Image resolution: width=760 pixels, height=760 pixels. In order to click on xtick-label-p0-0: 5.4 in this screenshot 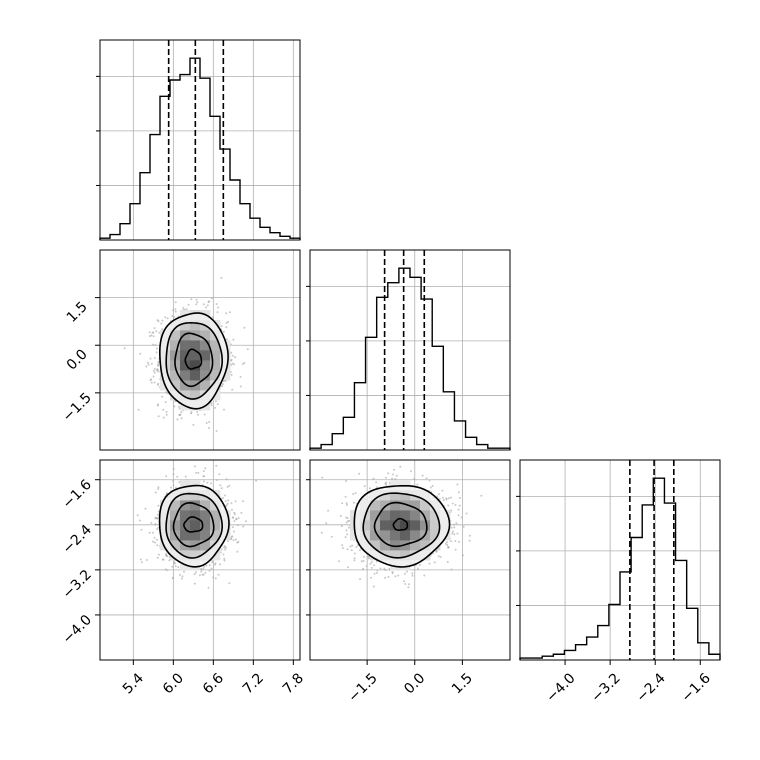, I will do `click(133, 683)`.